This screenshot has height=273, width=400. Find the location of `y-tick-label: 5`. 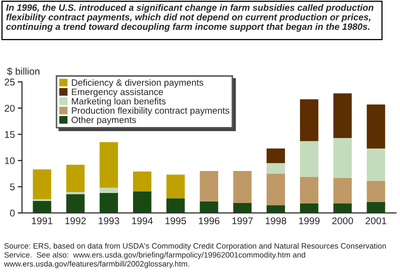

y-tick-label: 5 is located at coordinates (12, 187).